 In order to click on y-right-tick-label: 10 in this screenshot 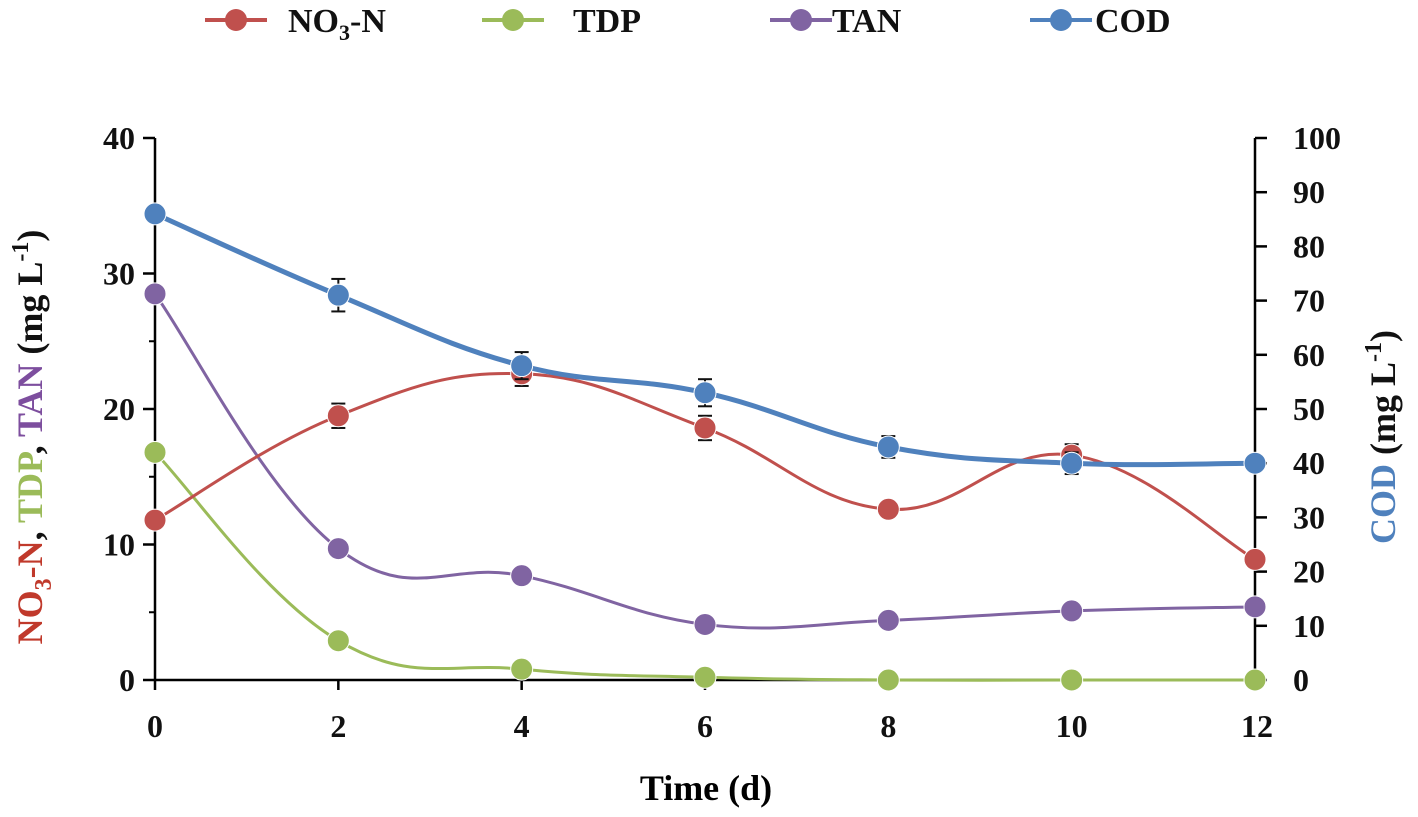, I will do `click(1309, 626)`.